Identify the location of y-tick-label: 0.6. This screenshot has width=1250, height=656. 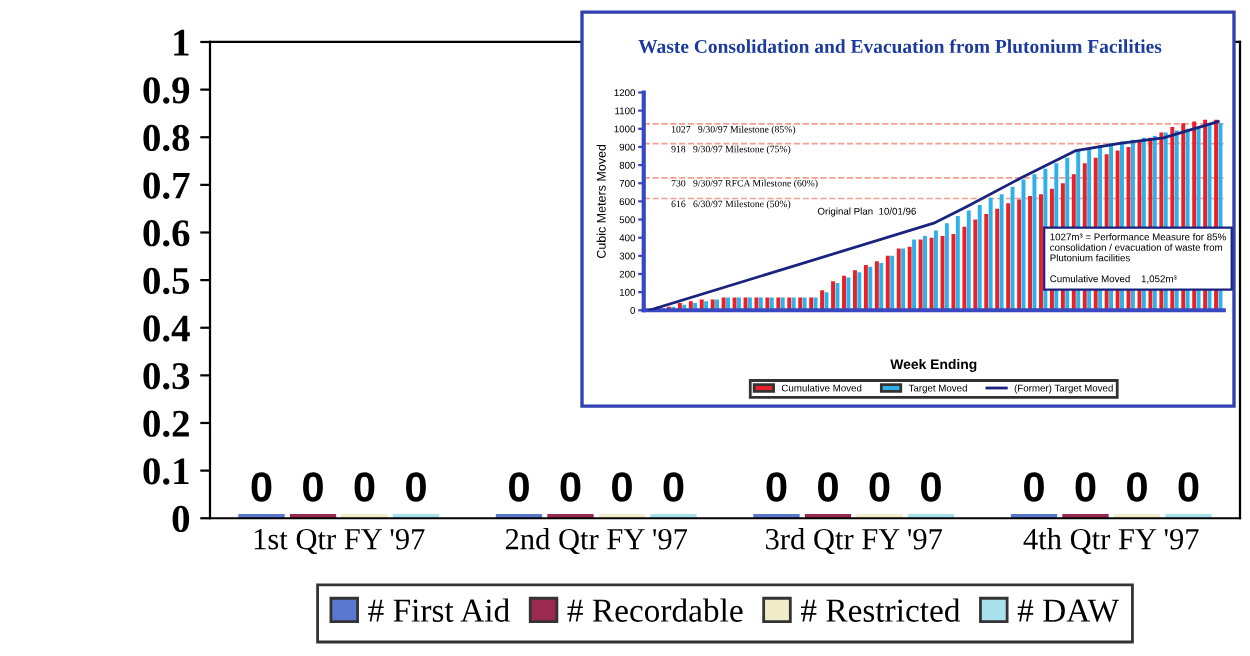
(166, 233).